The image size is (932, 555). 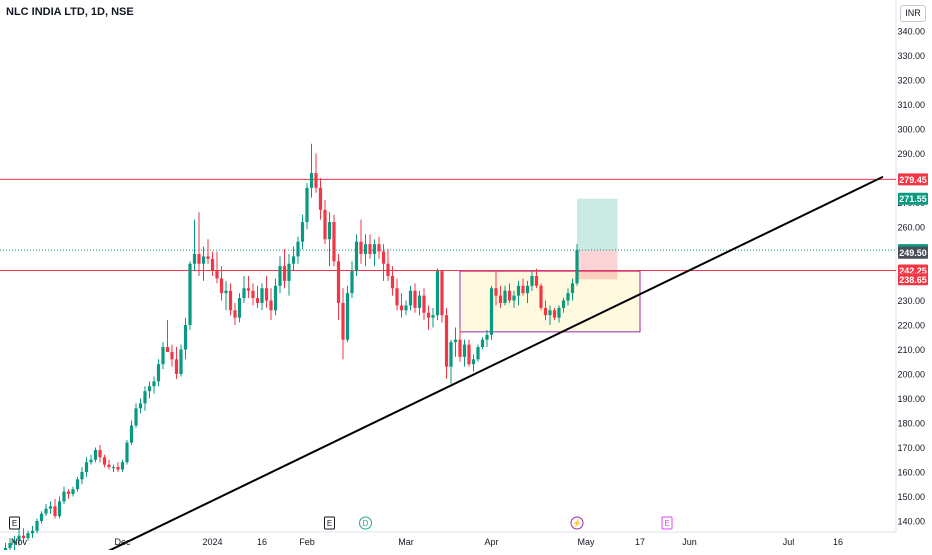 I want to click on price-label-text: 249.50, so click(x=913, y=253).